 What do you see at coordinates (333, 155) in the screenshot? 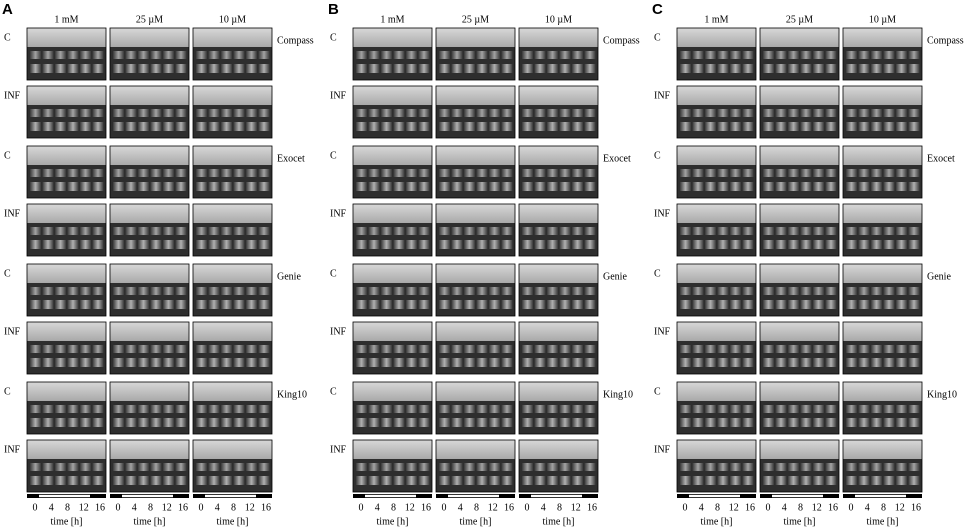
I see `row-label: C` at bounding box center [333, 155].